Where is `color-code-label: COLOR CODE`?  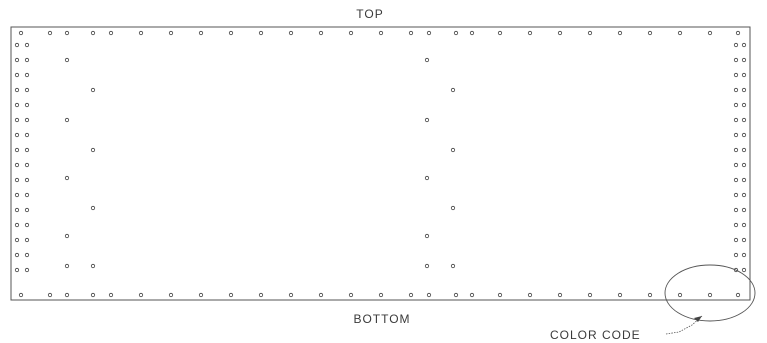
color-code-label: COLOR CODE is located at coordinates (595, 335).